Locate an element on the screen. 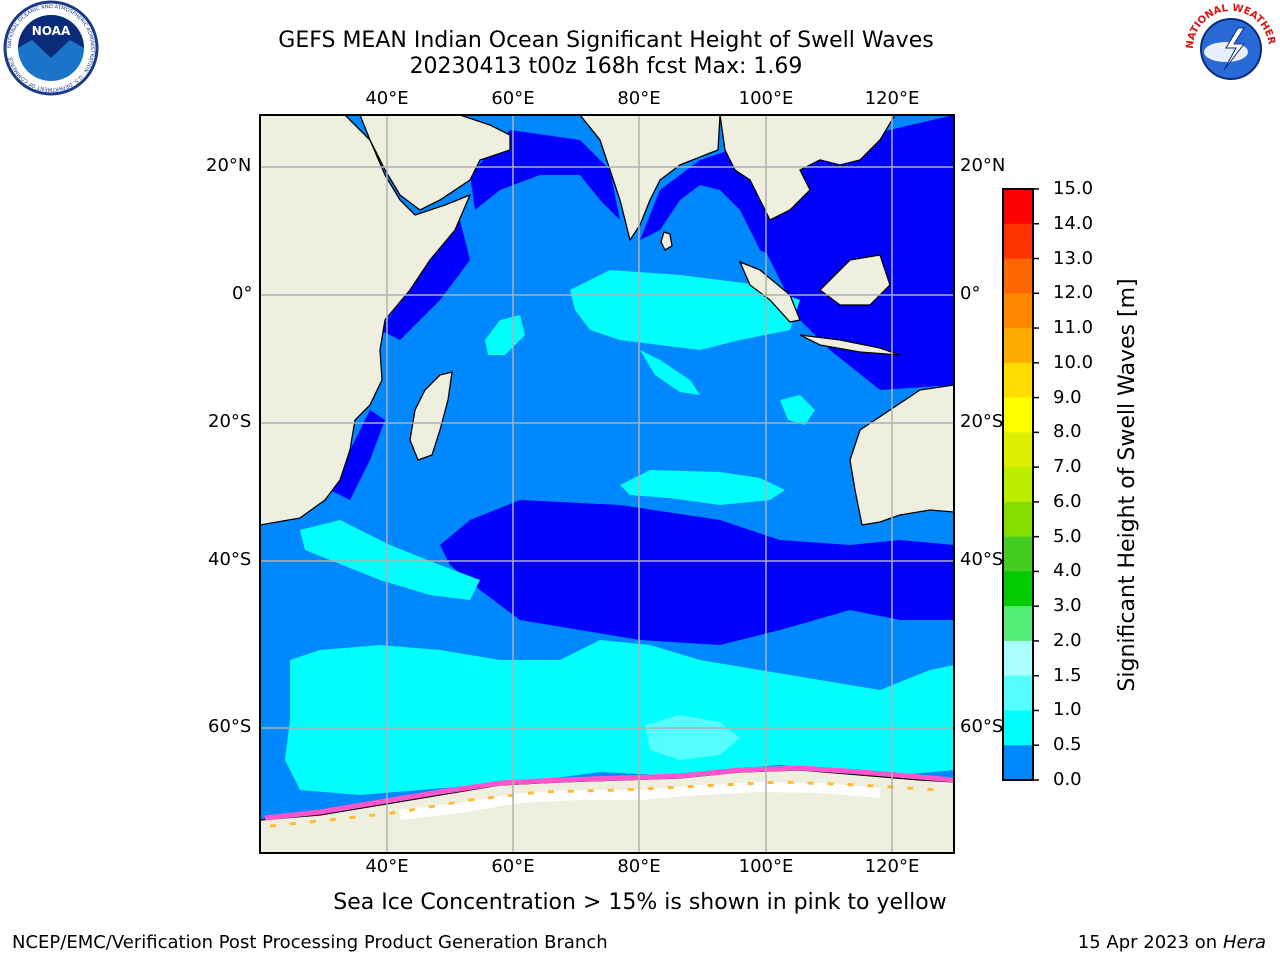  colorbar-tick-label: 15.0 is located at coordinates (1073, 188).